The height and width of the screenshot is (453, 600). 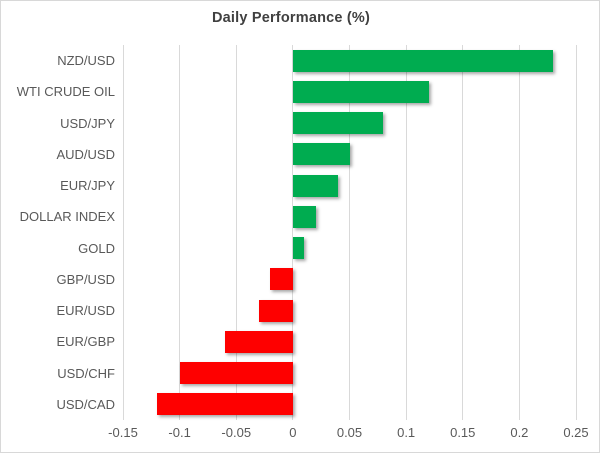 I want to click on category-label: USD/JPY, so click(x=87, y=123).